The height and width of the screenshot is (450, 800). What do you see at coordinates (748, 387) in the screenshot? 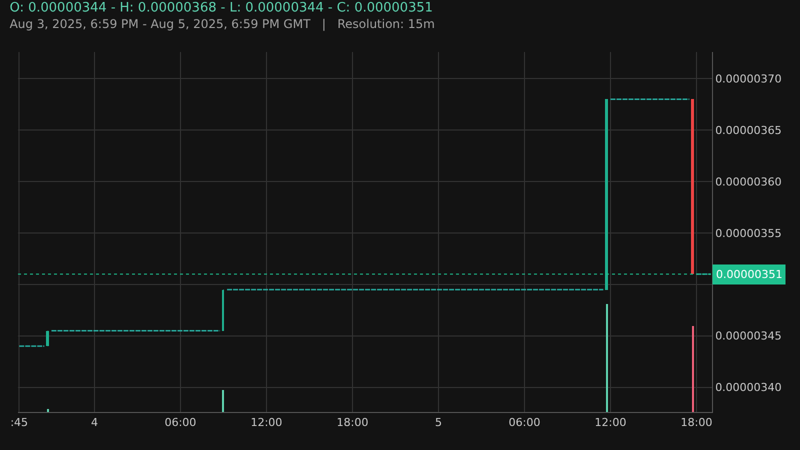
I see `y-tick-label: 0.00000340` at bounding box center [748, 387].